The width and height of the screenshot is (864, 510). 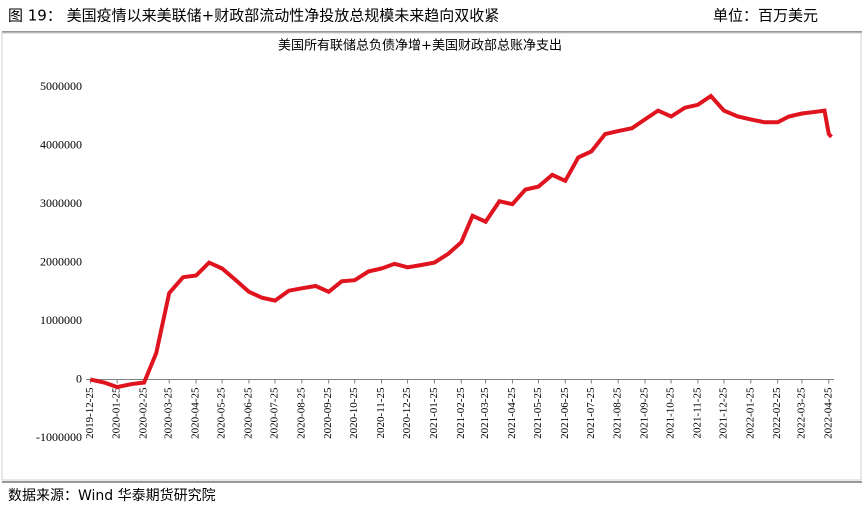 What do you see at coordinates (253, 16) in the screenshot?
I see `figure-title: 图 19： 美国疫情以来美联储+财政部流动性净投放总规模未来趋向双收紧` at bounding box center [253, 16].